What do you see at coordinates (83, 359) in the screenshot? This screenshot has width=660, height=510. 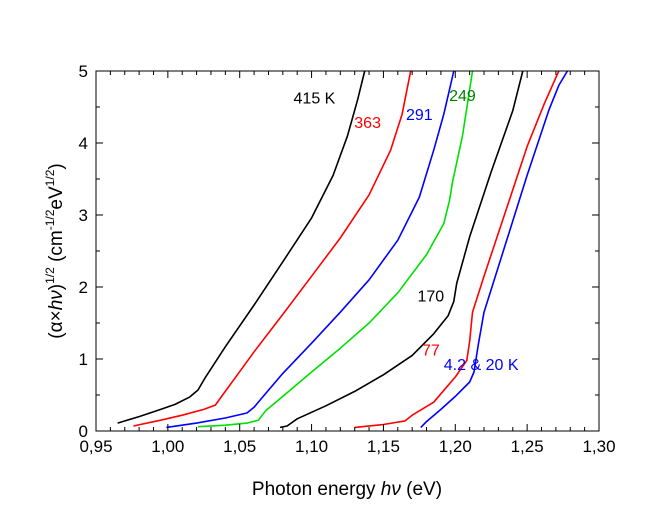 I see `y-tick-label: 1` at bounding box center [83, 359].